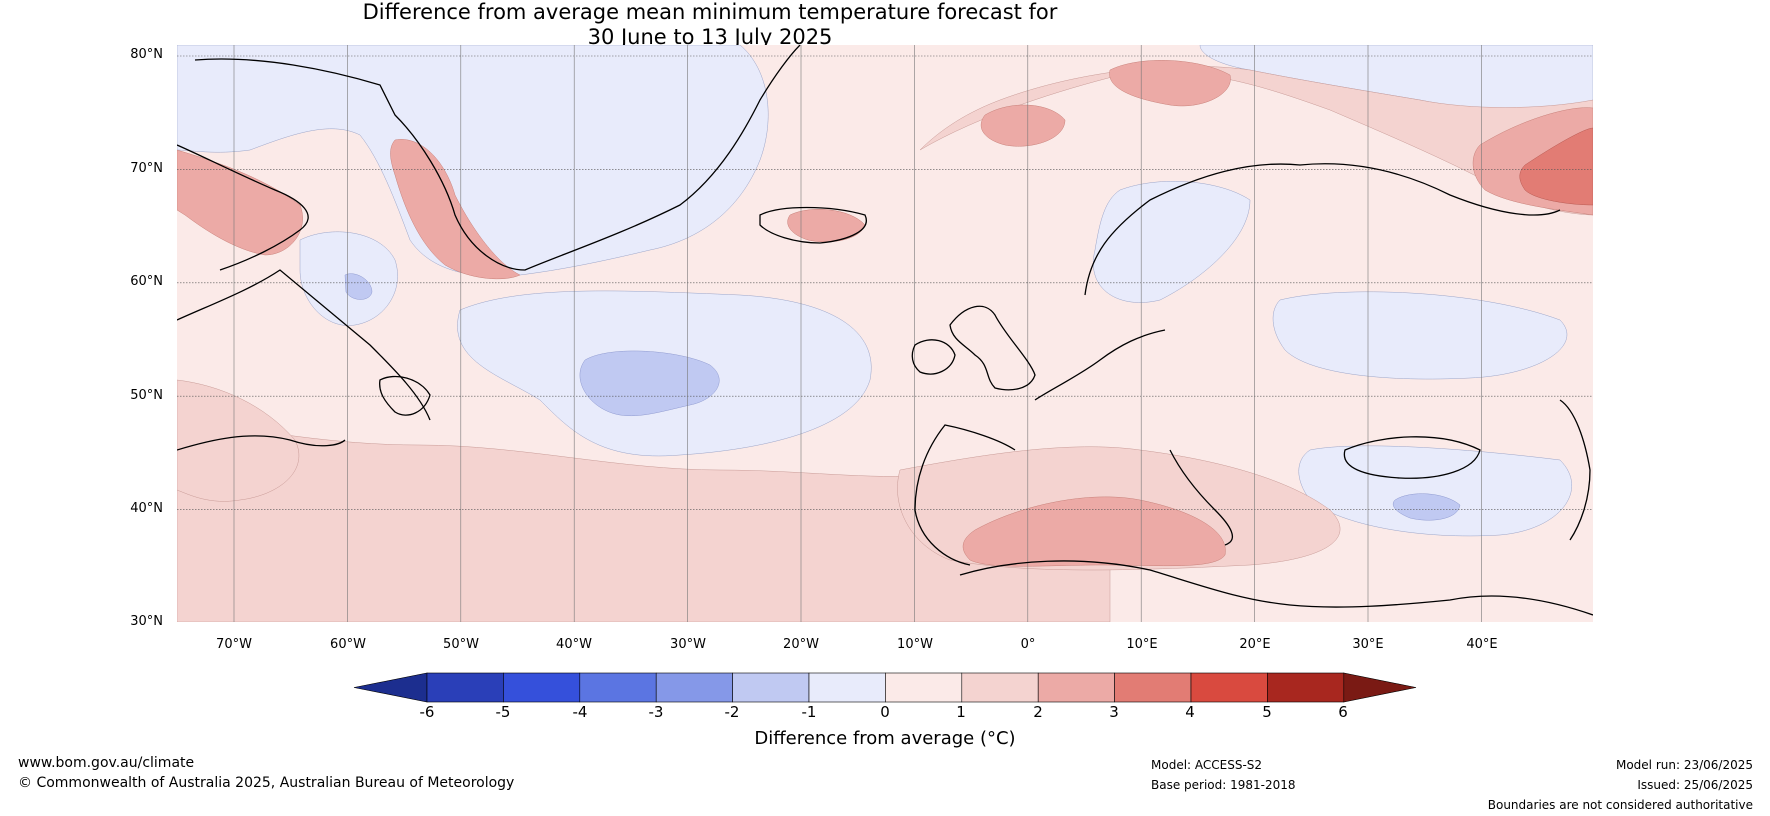 This screenshot has width=1770, height=816. Describe the element at coordinates (234, 644) in the screenshot. I see `lon-label-70w: 70°W` at that location.